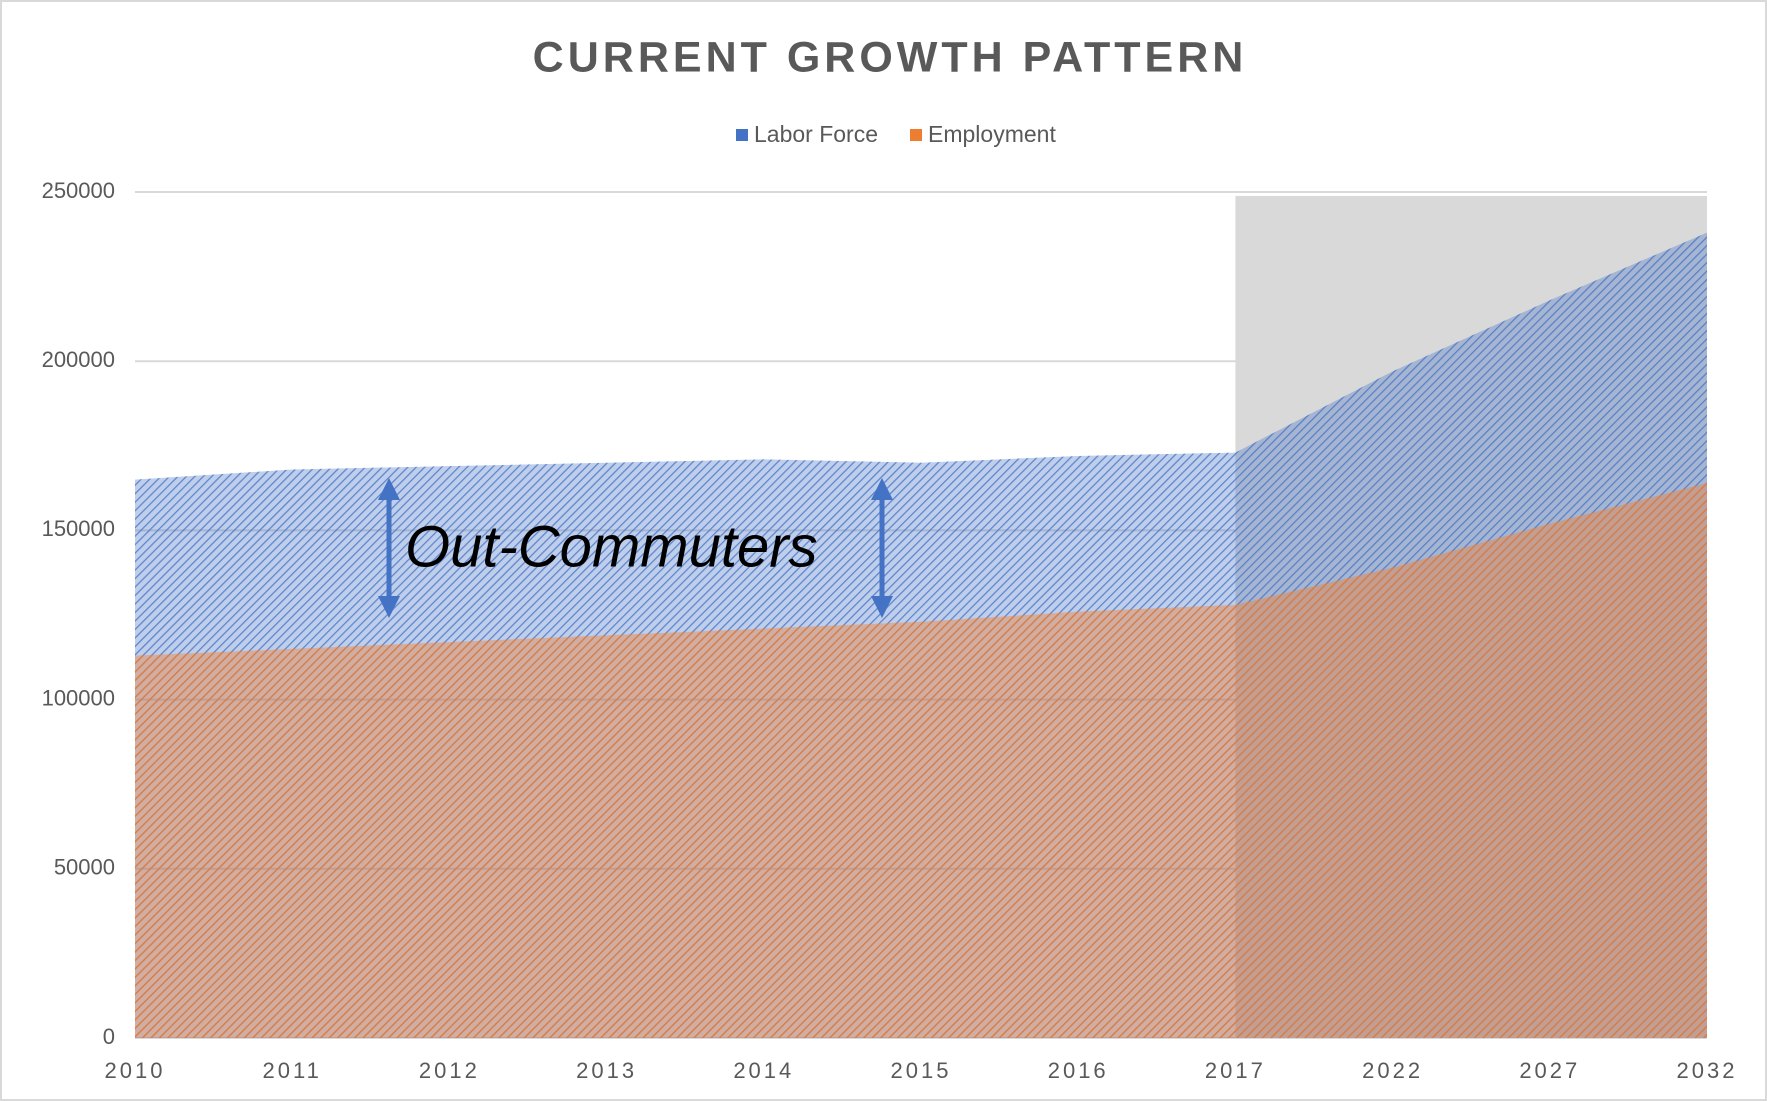 The width and height of the screenshot is (1767, 1101). Describe the element at coordinates (992, 134) in the screenshot. I see `legend-label: Employment` at that location.